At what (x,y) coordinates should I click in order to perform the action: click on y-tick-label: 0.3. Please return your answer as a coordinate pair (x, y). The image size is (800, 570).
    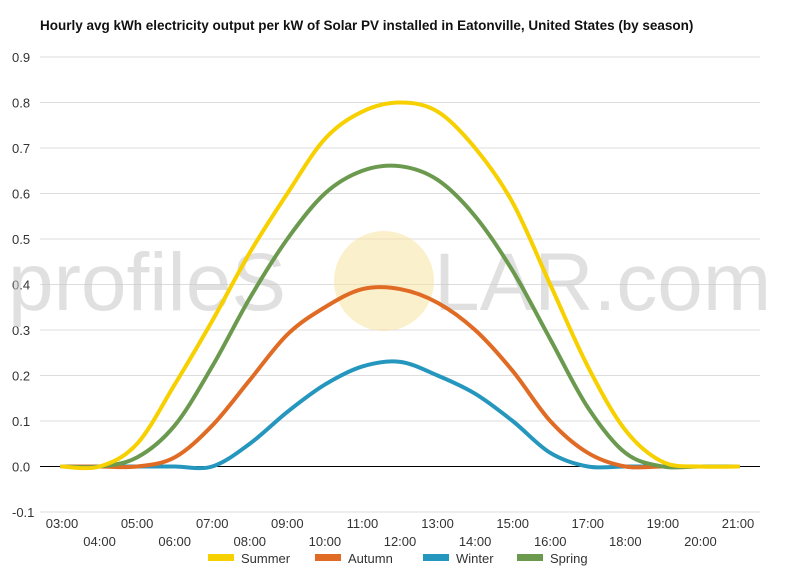
    Looking at the image, I should click on (21, 330).